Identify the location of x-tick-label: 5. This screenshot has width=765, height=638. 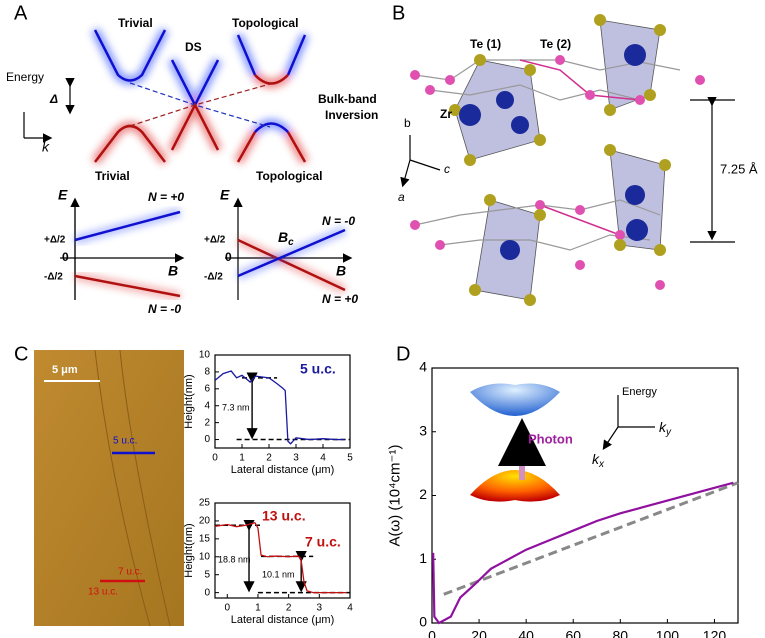
(350, 458).